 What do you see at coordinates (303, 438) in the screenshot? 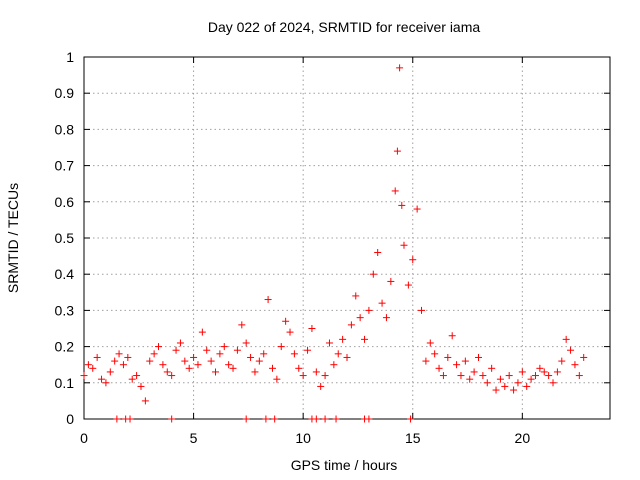
I see `x-tick-label: 10` at bounding box center [303, 438].